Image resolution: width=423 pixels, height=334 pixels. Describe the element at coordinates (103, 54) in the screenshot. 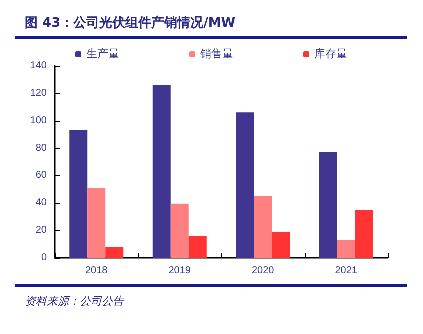

I see `legend-label: 生产量` at that location.